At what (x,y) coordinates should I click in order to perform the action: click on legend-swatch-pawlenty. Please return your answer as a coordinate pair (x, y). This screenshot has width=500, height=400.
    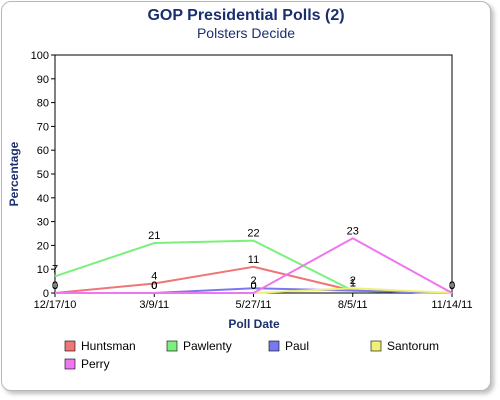
    Looking at the image, I should click on (172, 346).